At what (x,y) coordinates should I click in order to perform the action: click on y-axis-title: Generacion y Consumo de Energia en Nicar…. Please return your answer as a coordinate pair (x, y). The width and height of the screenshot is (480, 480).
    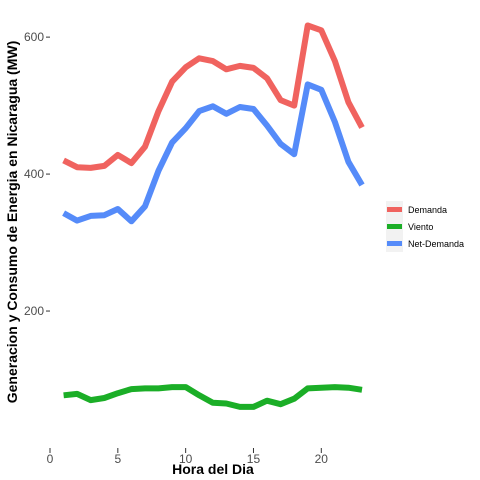
    Looking at the image, I should click on (12, 222).